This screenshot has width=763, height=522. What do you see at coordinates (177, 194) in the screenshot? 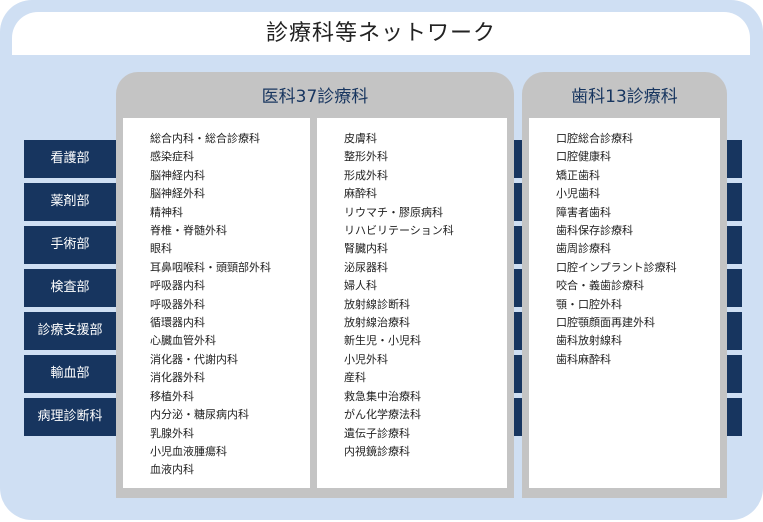
I see `department-item: 脳神経外科` at bounding box center [177, 194].